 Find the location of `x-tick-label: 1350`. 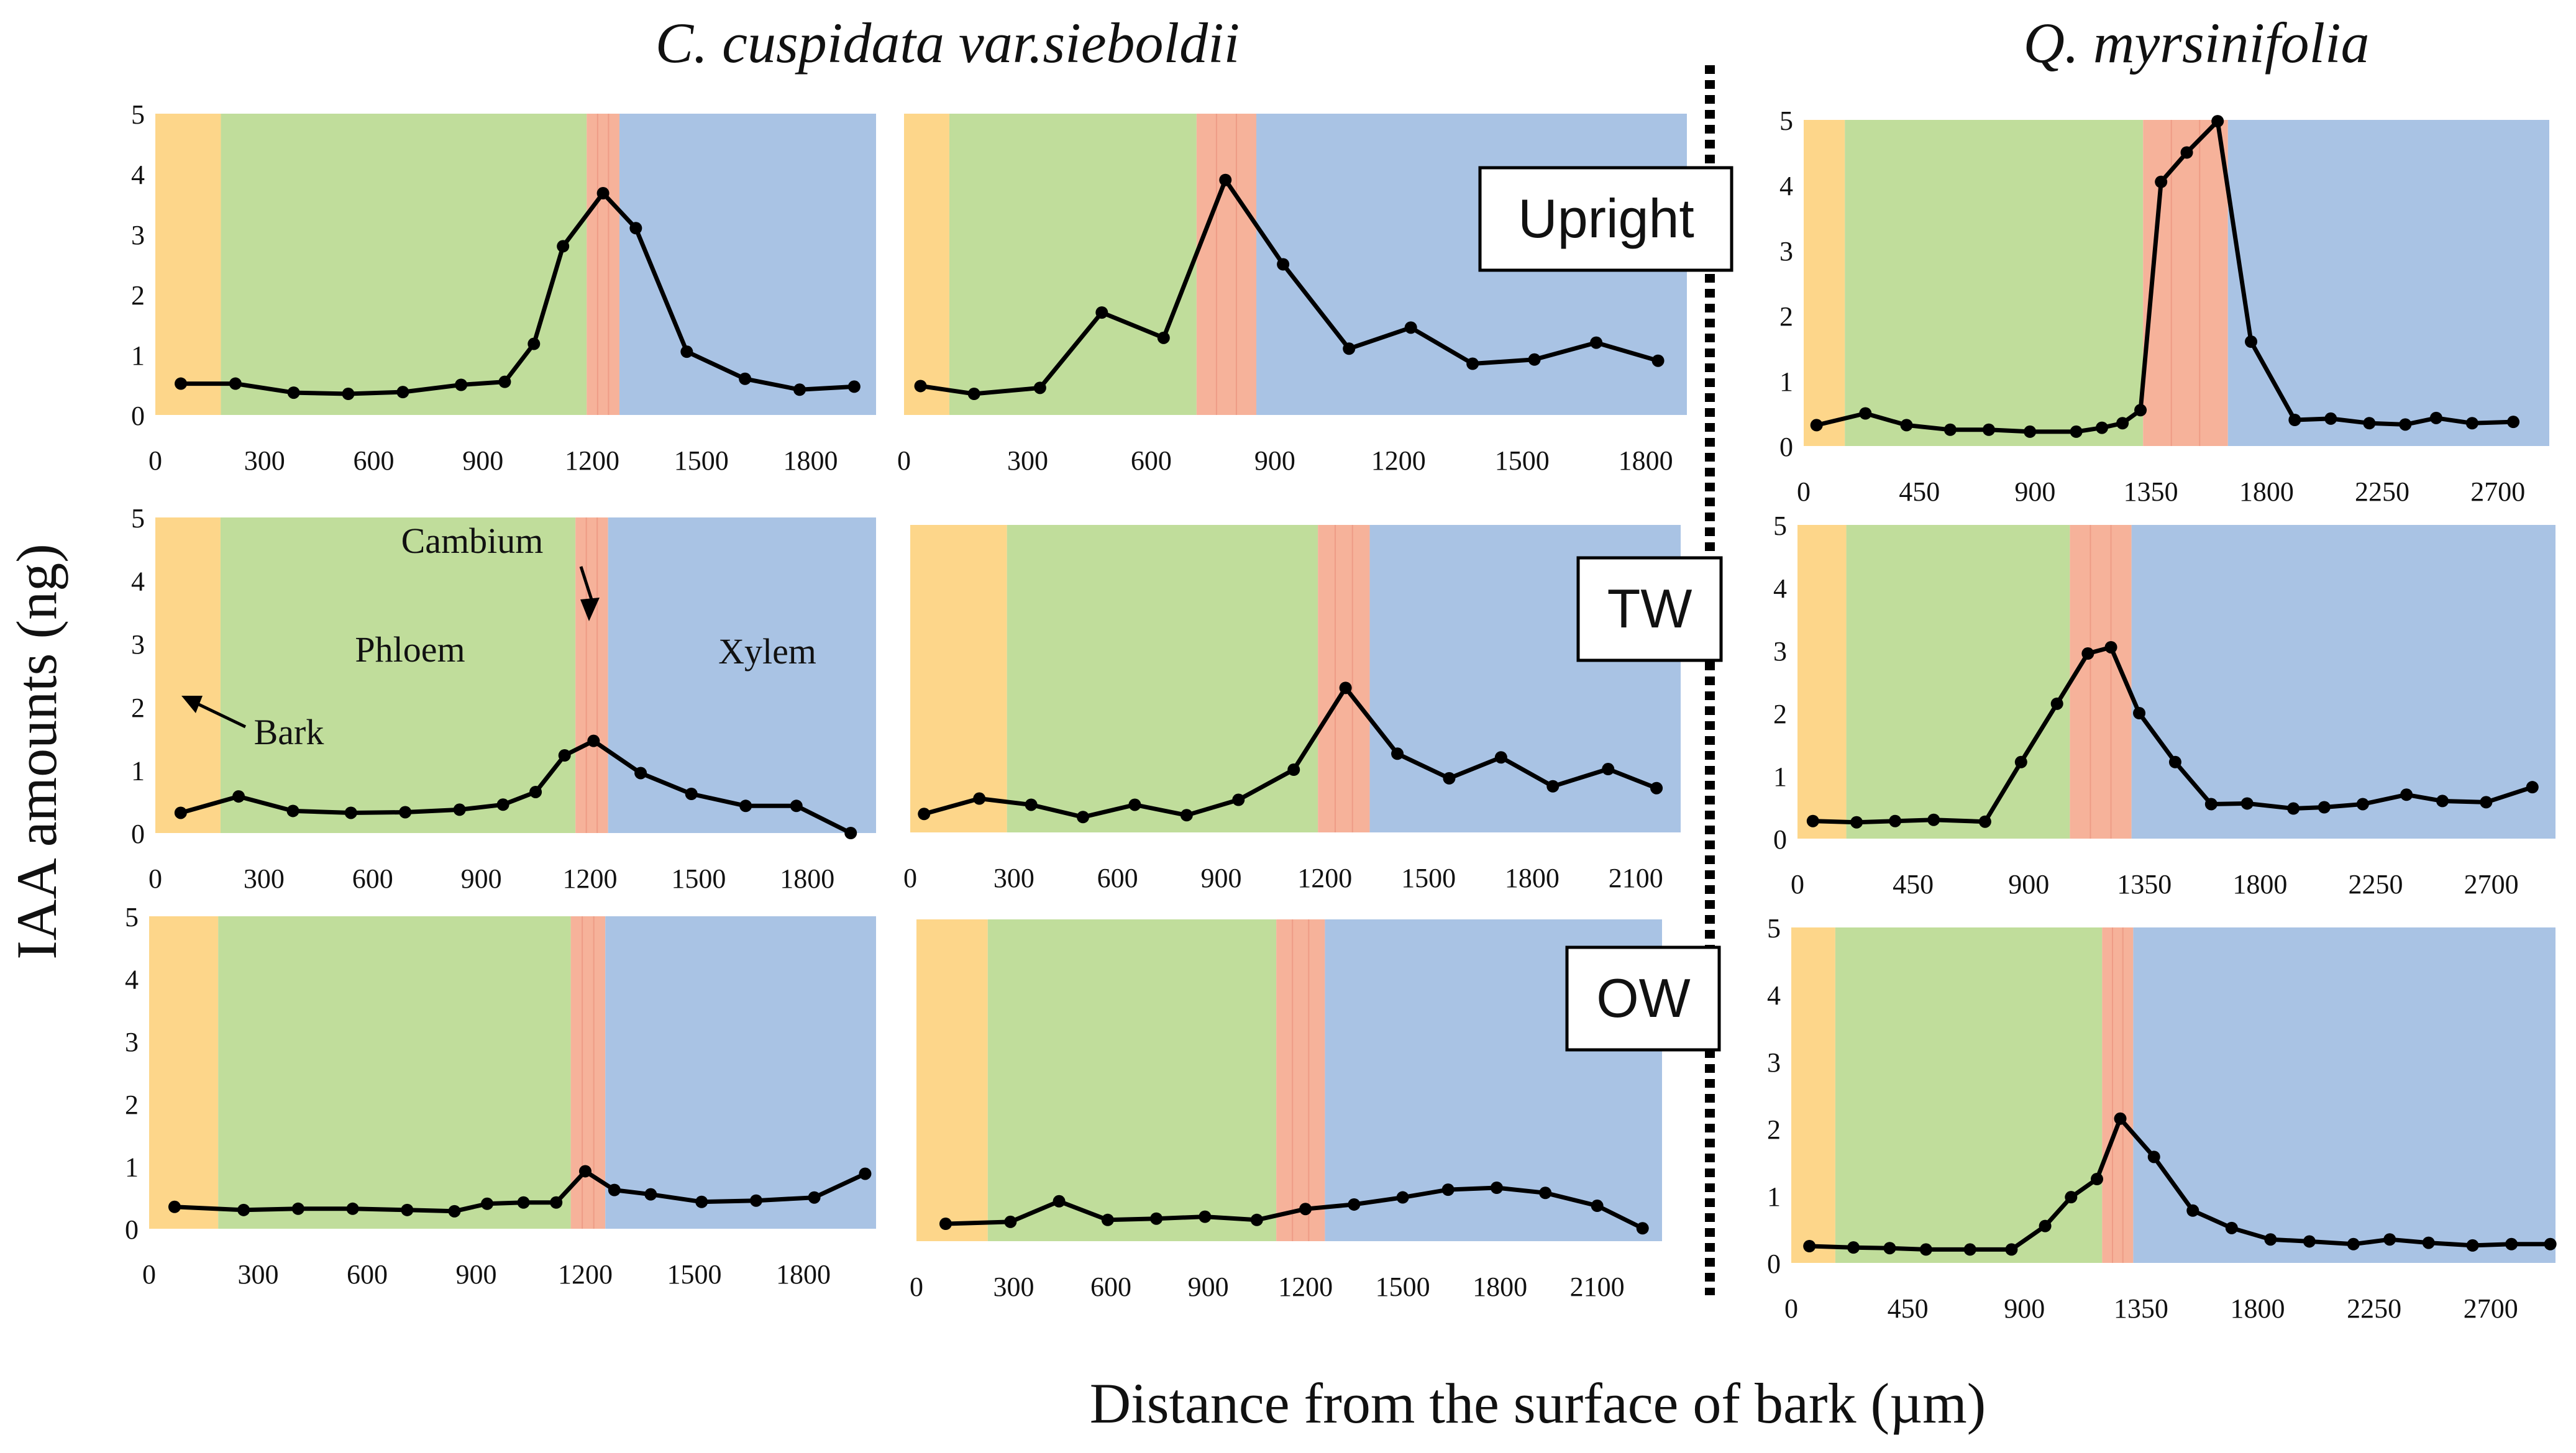

x-tick-label: 1350 is located at coordinates (2141, 1309).